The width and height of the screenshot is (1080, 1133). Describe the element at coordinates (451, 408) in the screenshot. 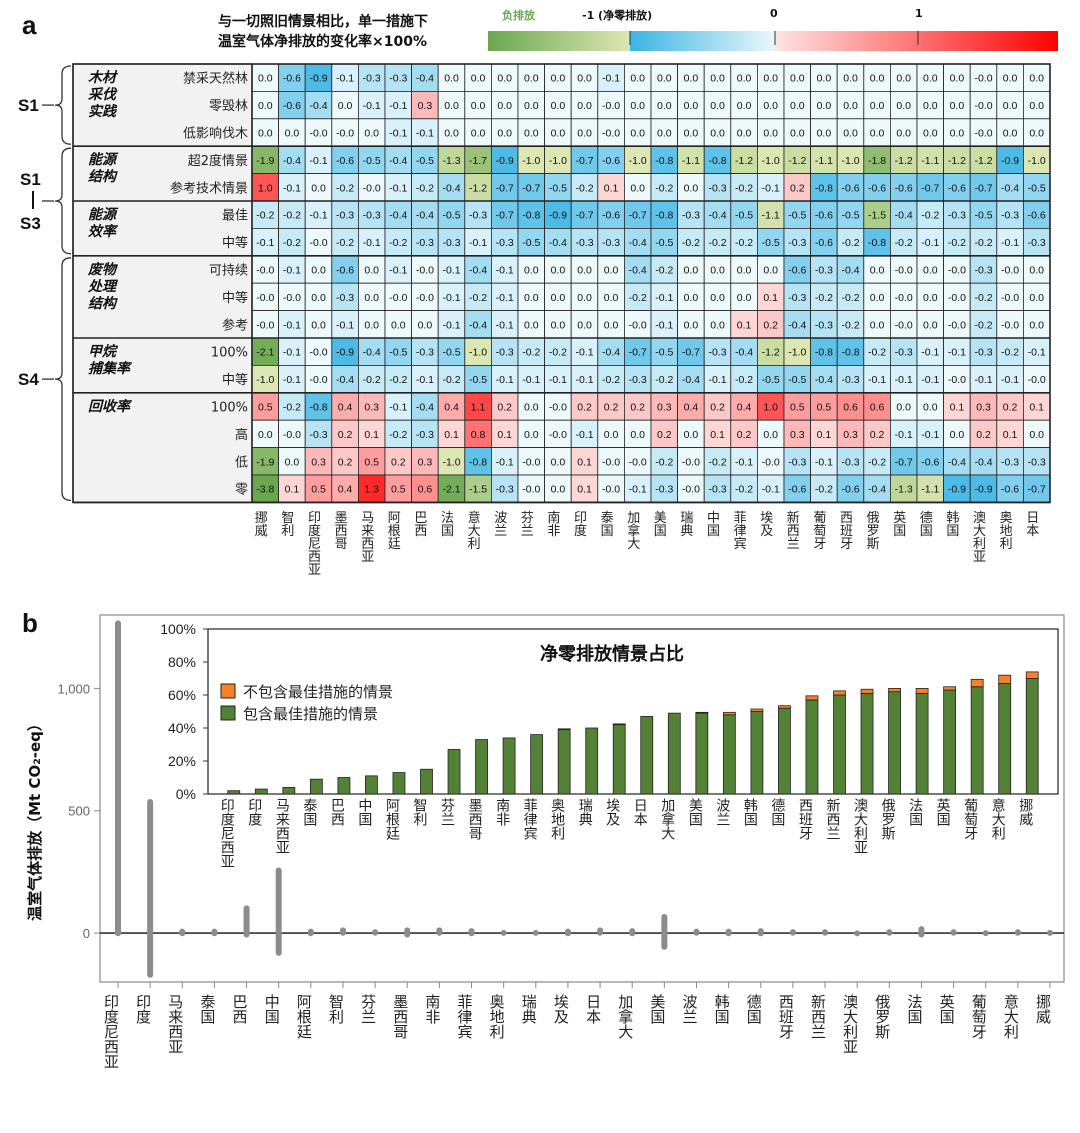

I see `heatmap-cell-value: 0.4` at that location.